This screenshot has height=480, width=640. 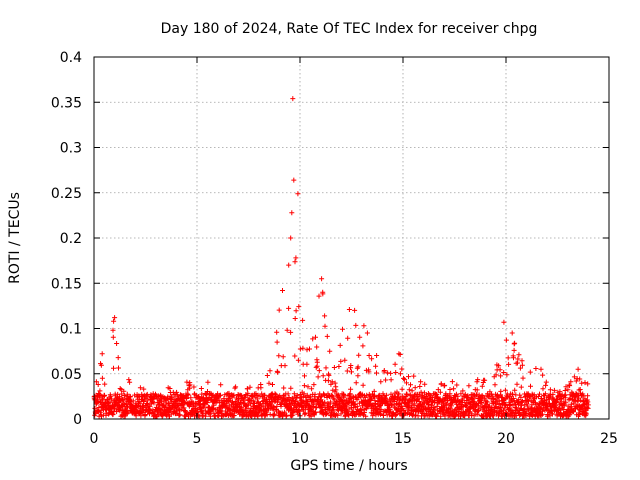 I want to click on y-tick-label: 0.3, so click(x=71, y=149).